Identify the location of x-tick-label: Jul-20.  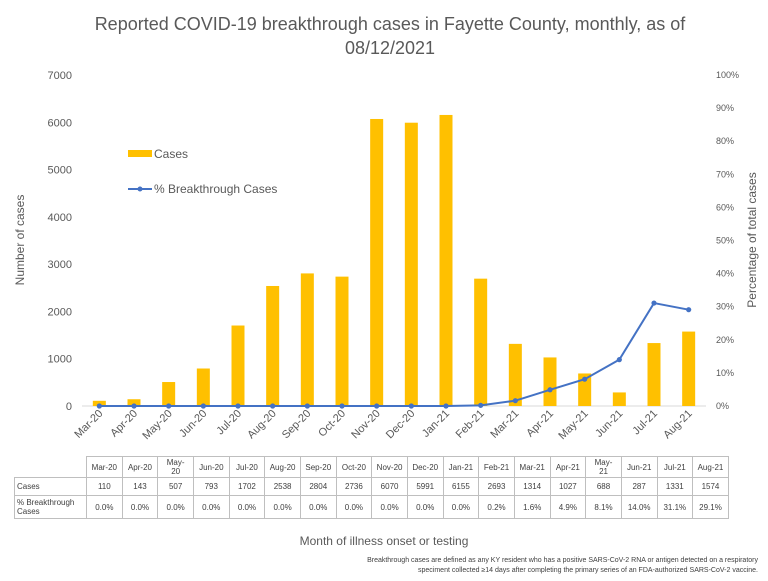
(229, 423).